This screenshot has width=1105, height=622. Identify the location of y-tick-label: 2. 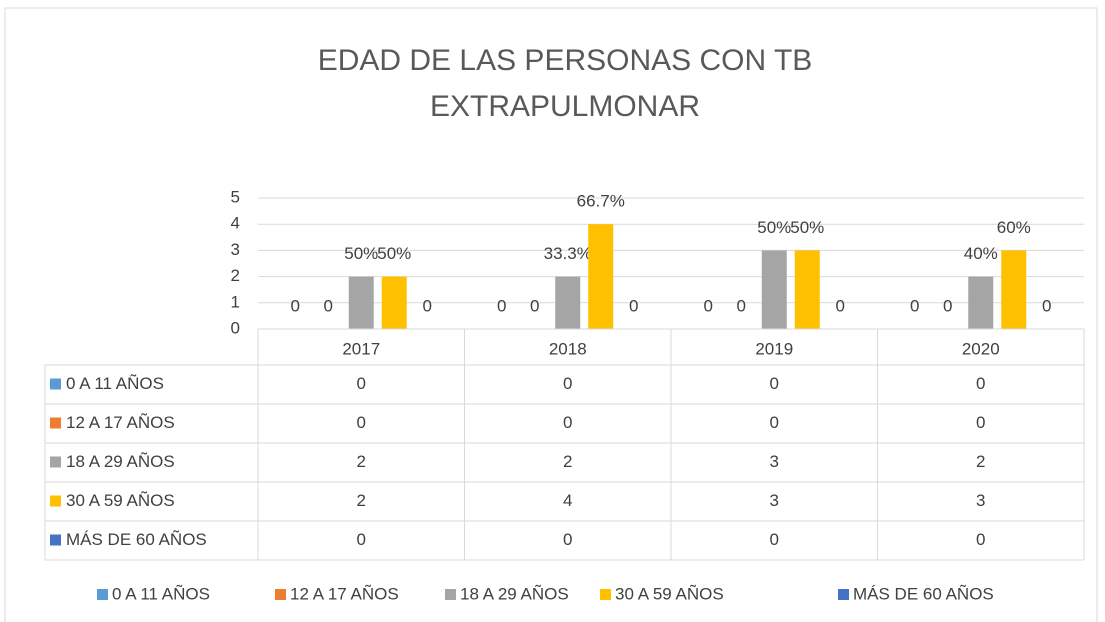
(235, 275).